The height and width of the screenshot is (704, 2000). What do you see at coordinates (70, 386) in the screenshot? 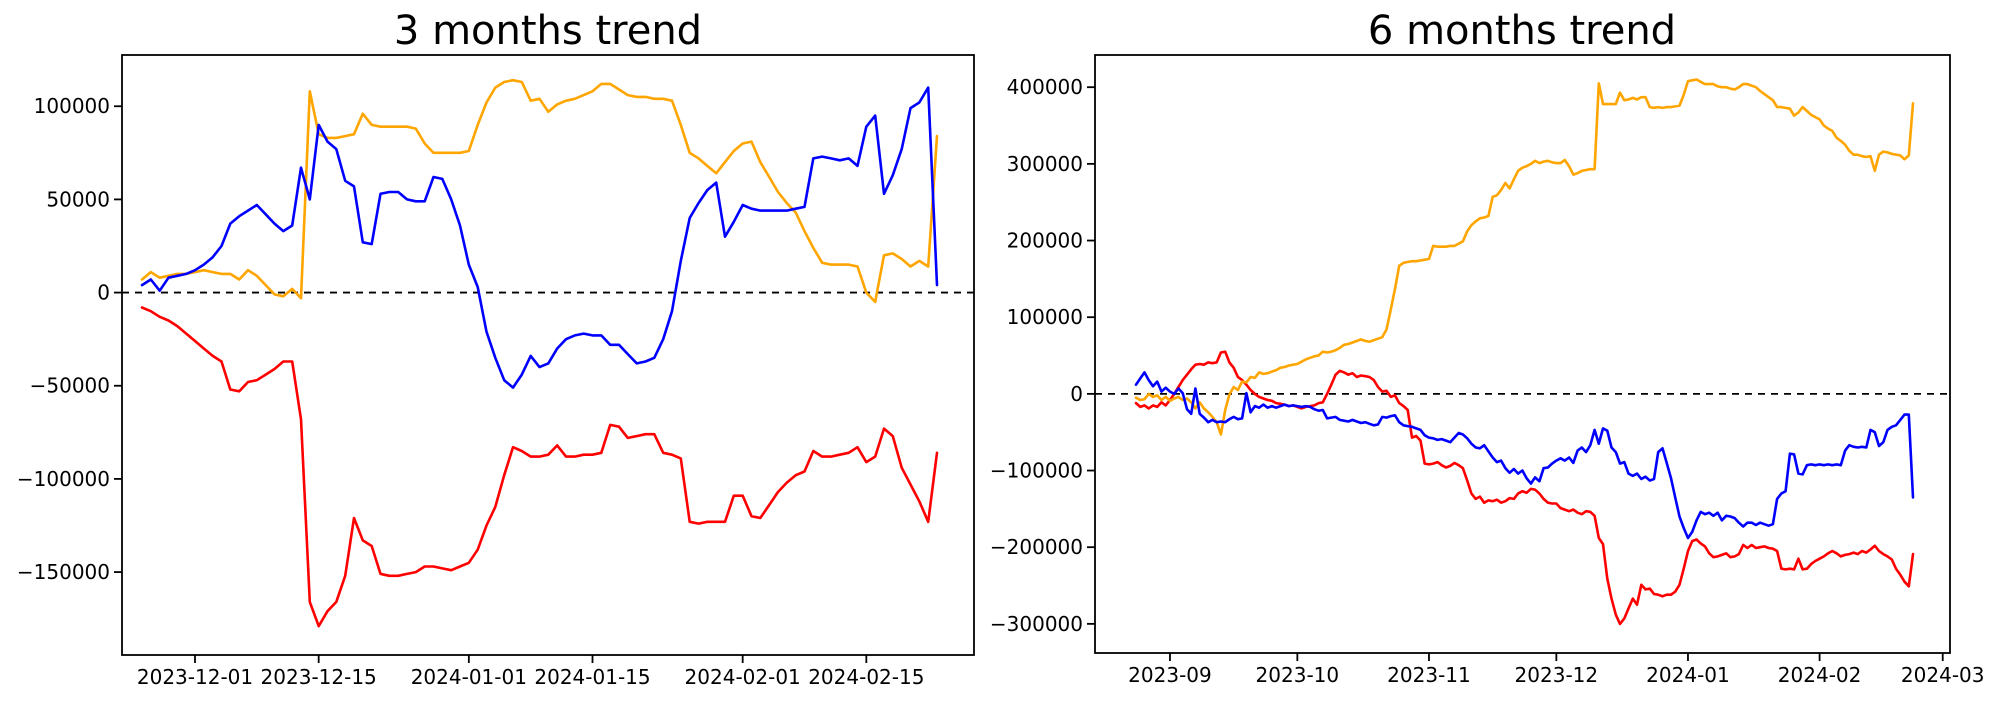
I see `y-axis-tick-label: −50000` at bounding box center [70, 386].